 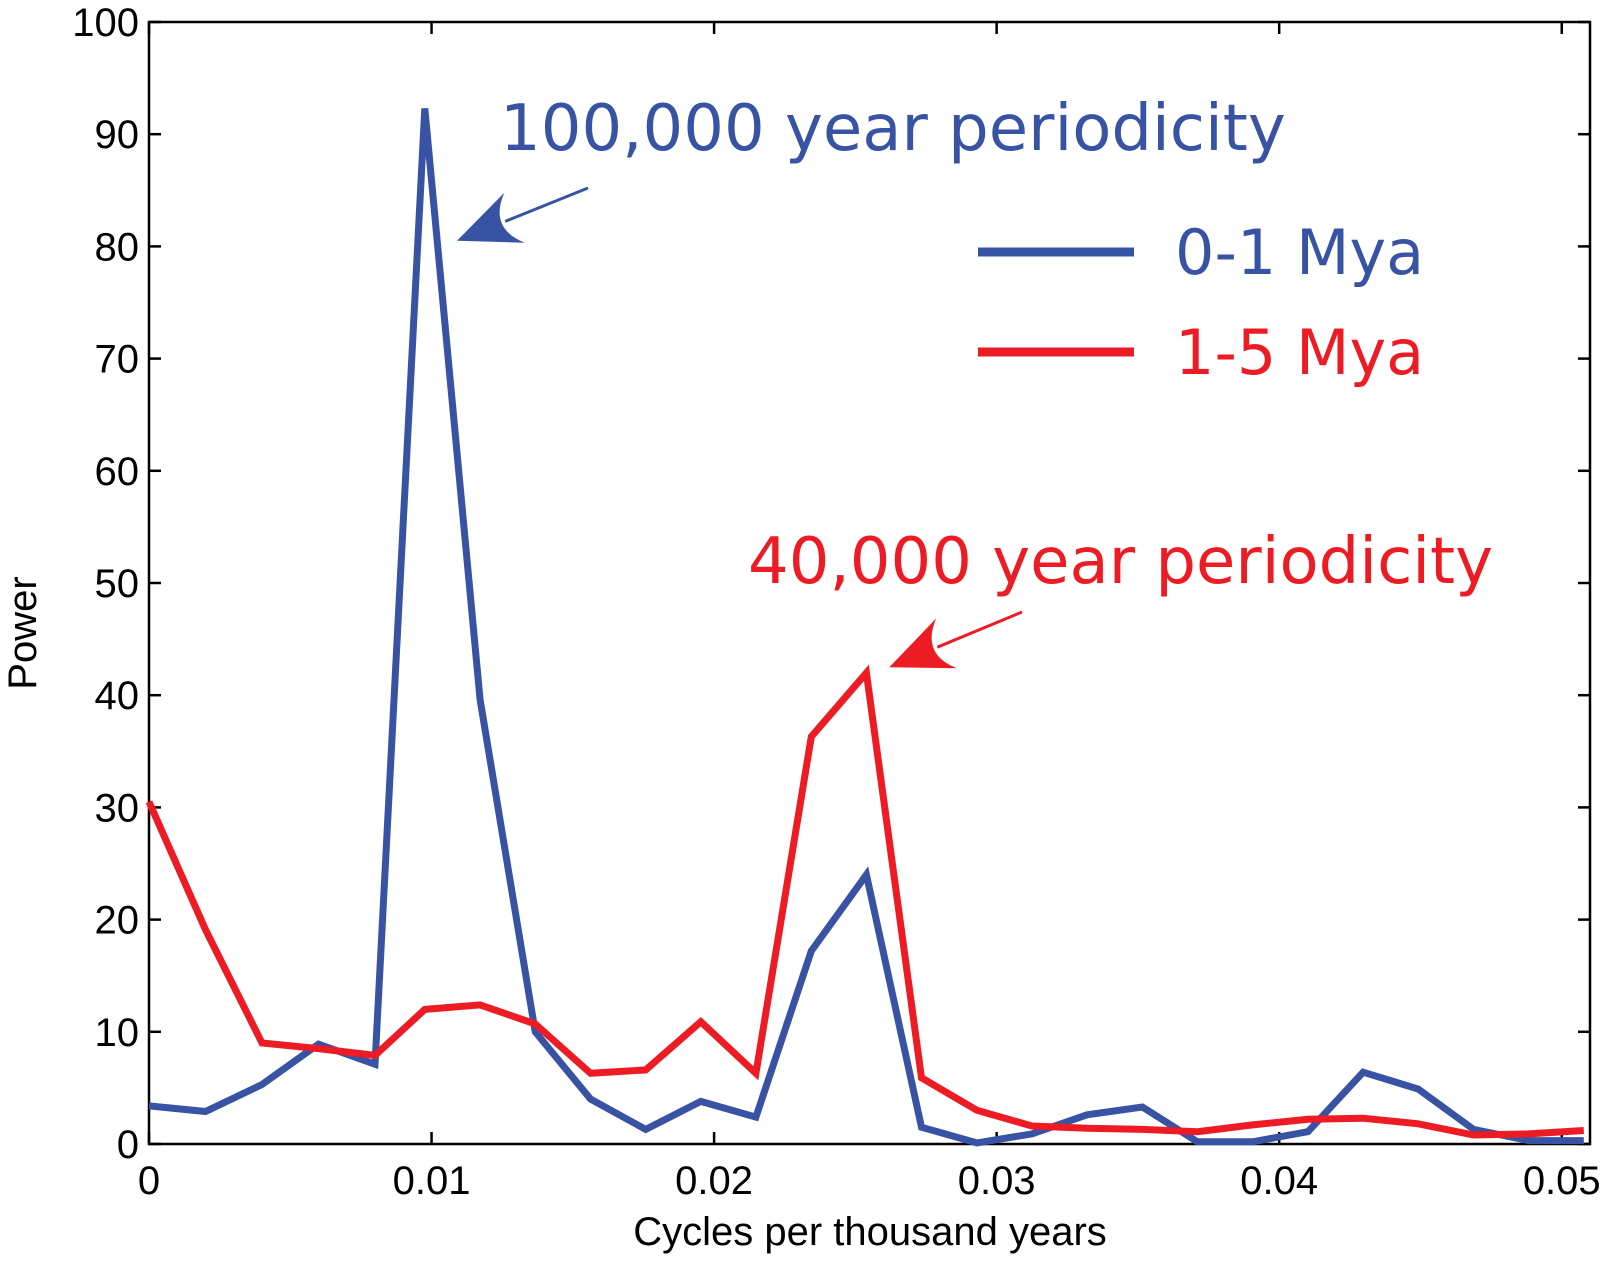 I want to click on y-tick-label: 60, so click(x=117, y=472).